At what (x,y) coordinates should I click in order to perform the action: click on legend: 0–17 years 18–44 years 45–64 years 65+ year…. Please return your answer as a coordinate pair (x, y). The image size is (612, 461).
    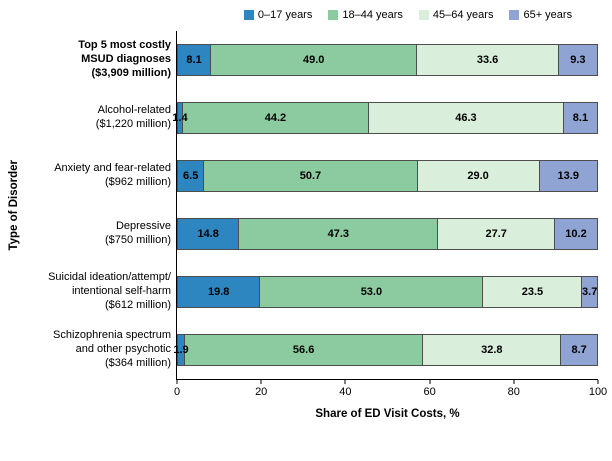
    Looking at the image, I should click on (306, 10).